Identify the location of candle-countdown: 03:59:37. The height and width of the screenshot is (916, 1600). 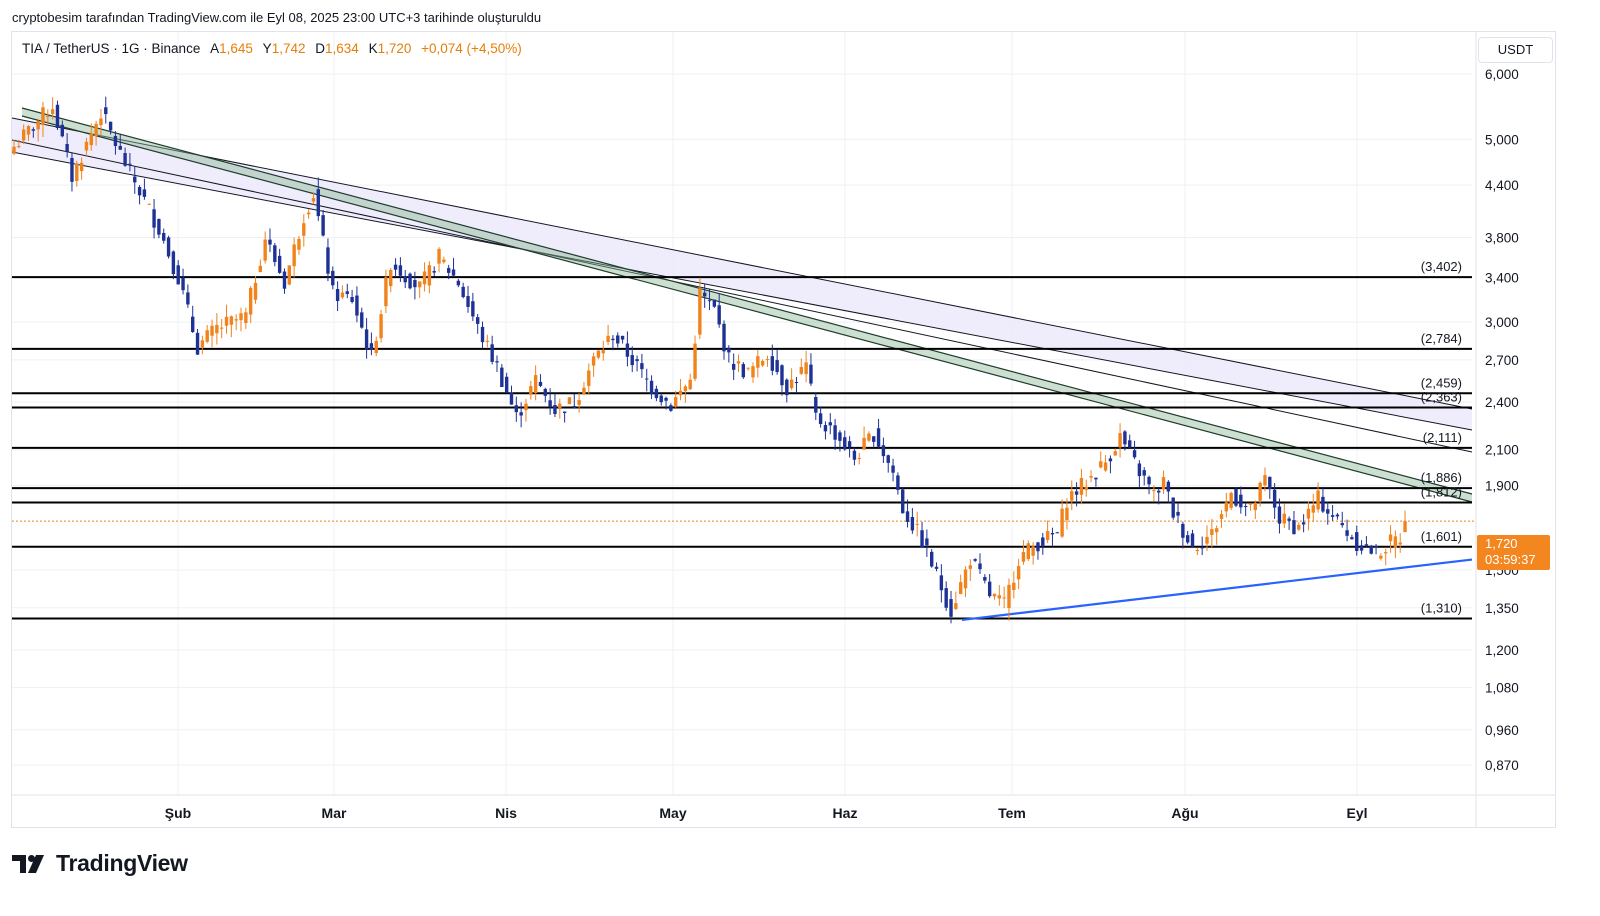
(1510, 559).